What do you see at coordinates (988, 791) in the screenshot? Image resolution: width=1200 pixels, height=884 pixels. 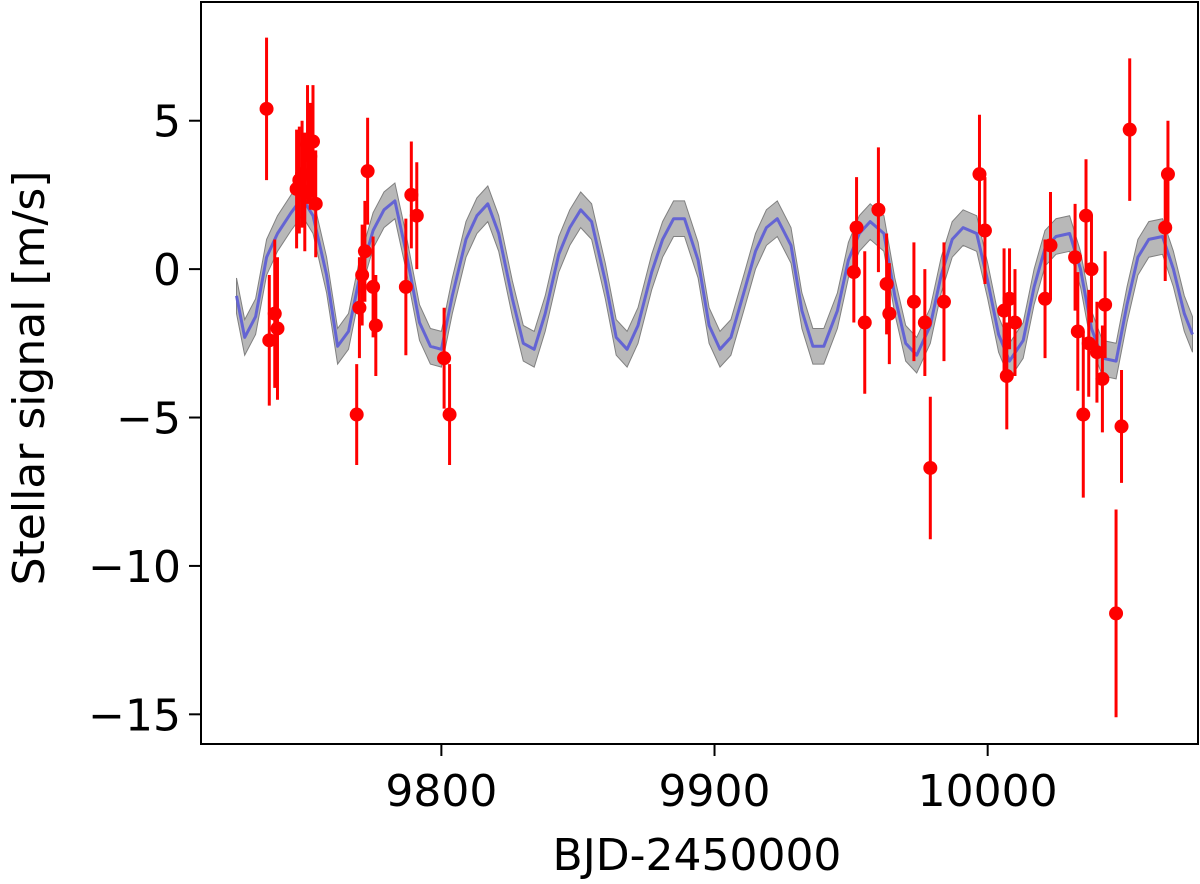 I see `x-tick-label: 10000` at bounding box center [988, 791].